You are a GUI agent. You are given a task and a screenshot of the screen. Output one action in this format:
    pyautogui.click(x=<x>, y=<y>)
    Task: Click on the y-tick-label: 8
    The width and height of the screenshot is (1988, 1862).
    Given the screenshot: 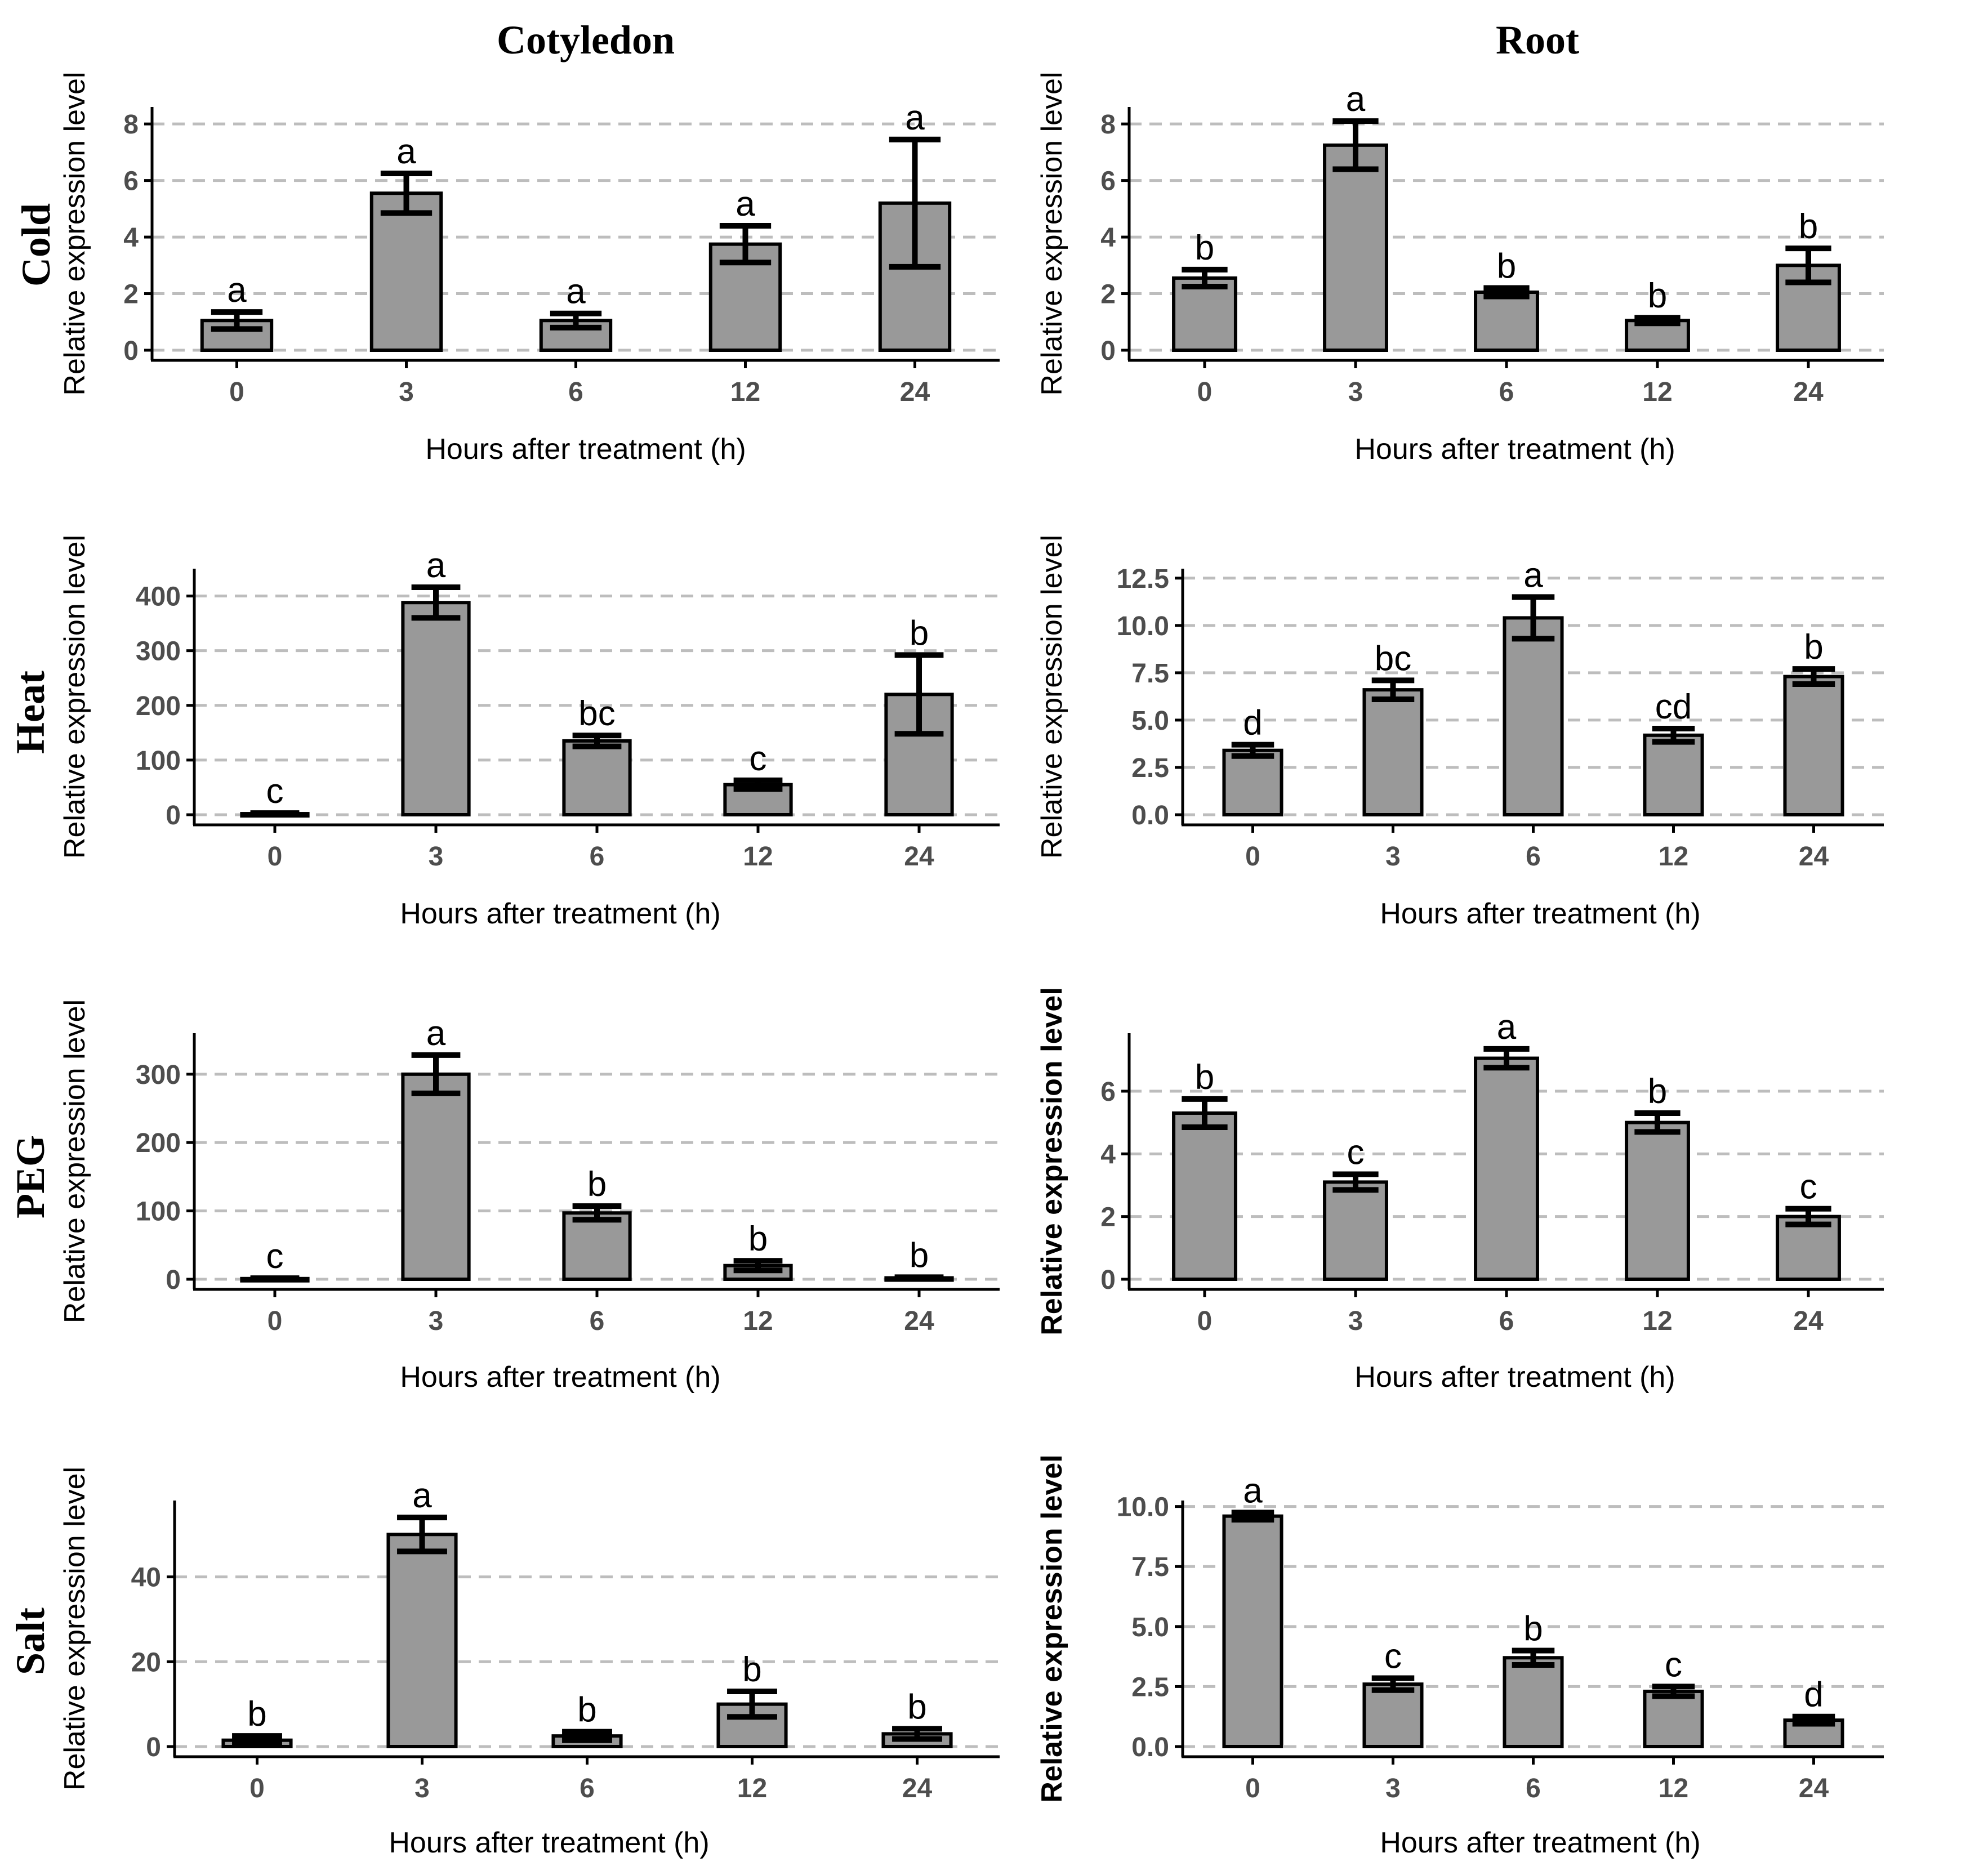 What is the action you would take?
    pyautogui.click(x=131, y=125)
    